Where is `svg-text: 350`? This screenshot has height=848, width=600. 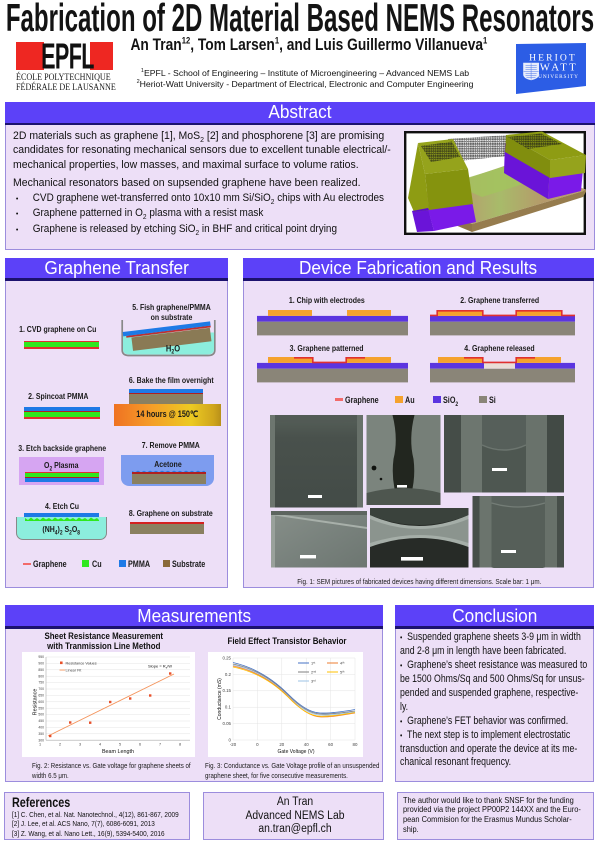 svg-text: 350 is located at coordinates (41, 733).